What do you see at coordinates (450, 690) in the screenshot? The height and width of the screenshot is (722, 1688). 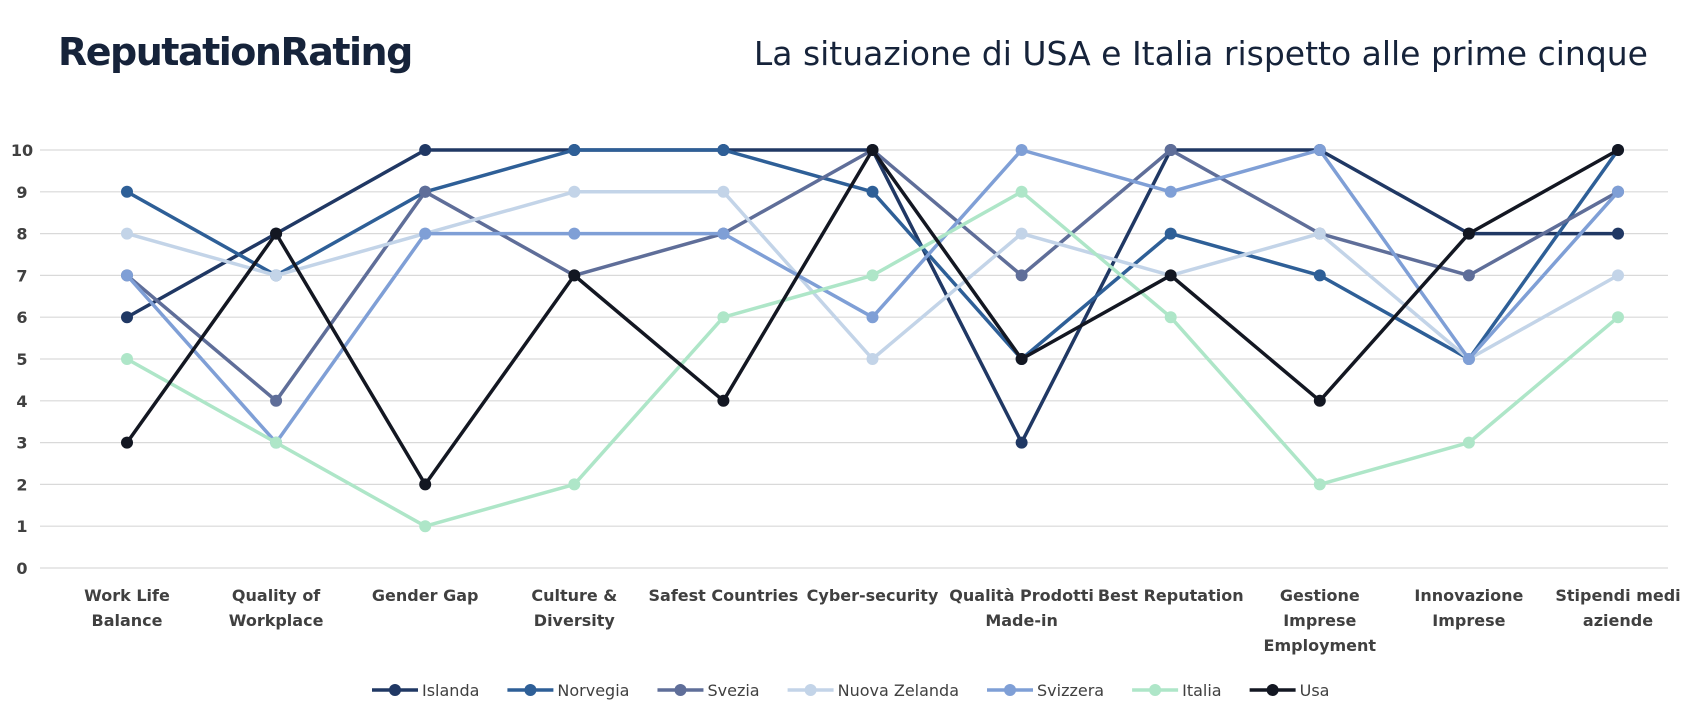 I see `legend-label: Islanda` at bounding box center [450, 690].